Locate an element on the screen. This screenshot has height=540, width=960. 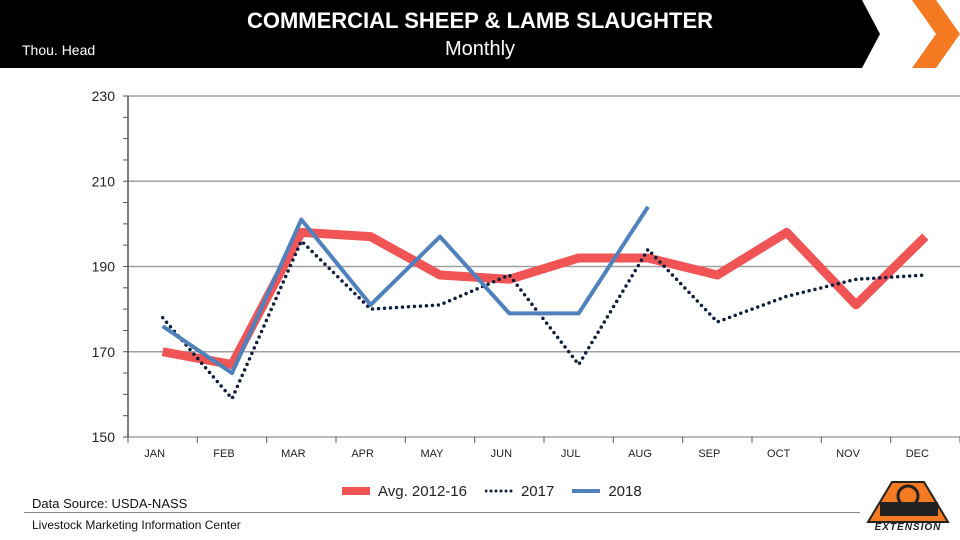
legend-swatch-2017 is located at coordinates (498, 491).